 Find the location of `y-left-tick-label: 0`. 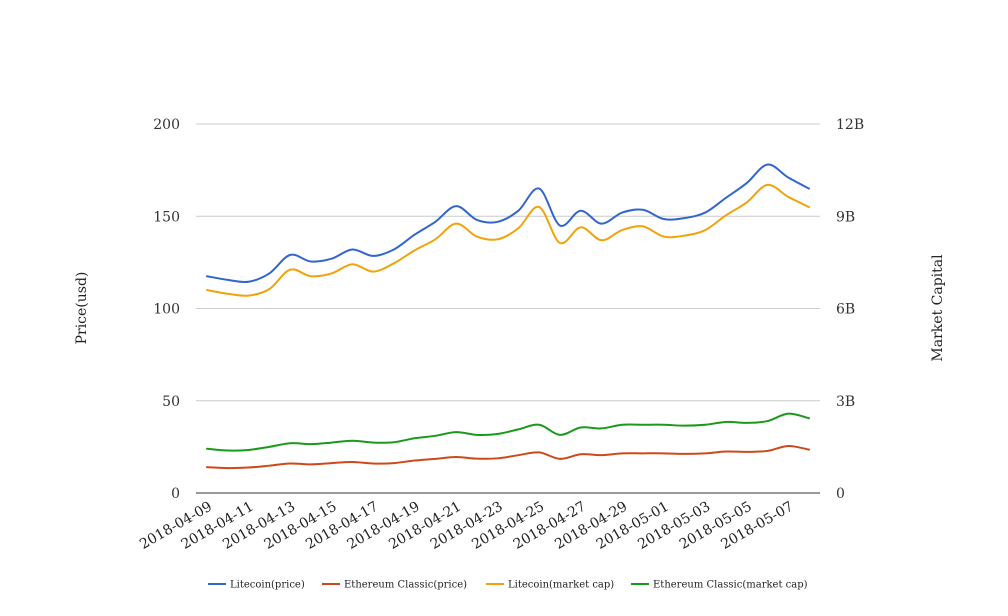

y-left-tick-label: 0 is located at coordinates (175, 494).